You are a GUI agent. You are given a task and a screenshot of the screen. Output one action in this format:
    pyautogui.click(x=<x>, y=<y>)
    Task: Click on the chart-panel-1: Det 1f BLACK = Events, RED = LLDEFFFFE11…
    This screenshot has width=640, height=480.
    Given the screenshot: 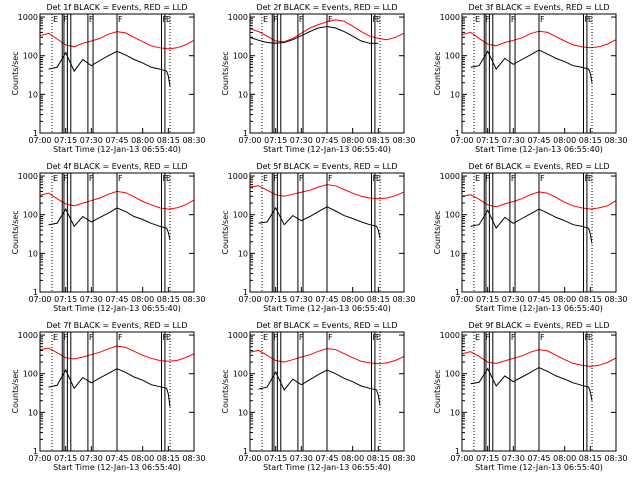 What is the action you would take?
    pyautogui.click(x=108, y=78)
    